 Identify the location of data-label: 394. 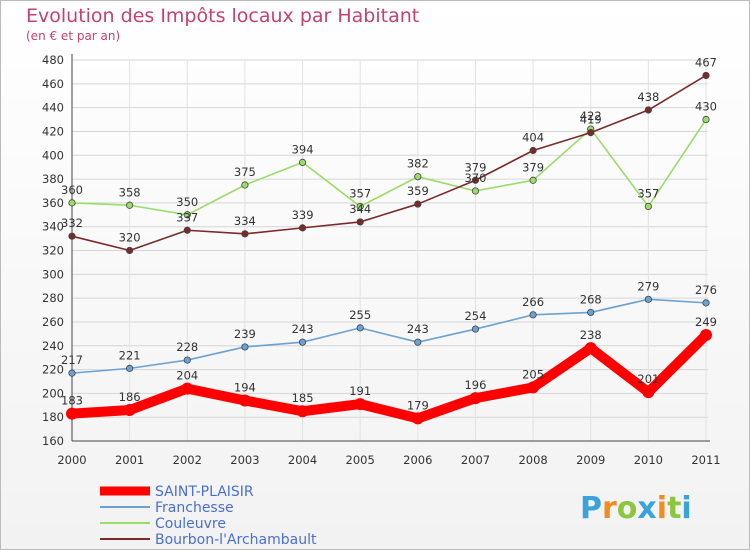
(303, 149).